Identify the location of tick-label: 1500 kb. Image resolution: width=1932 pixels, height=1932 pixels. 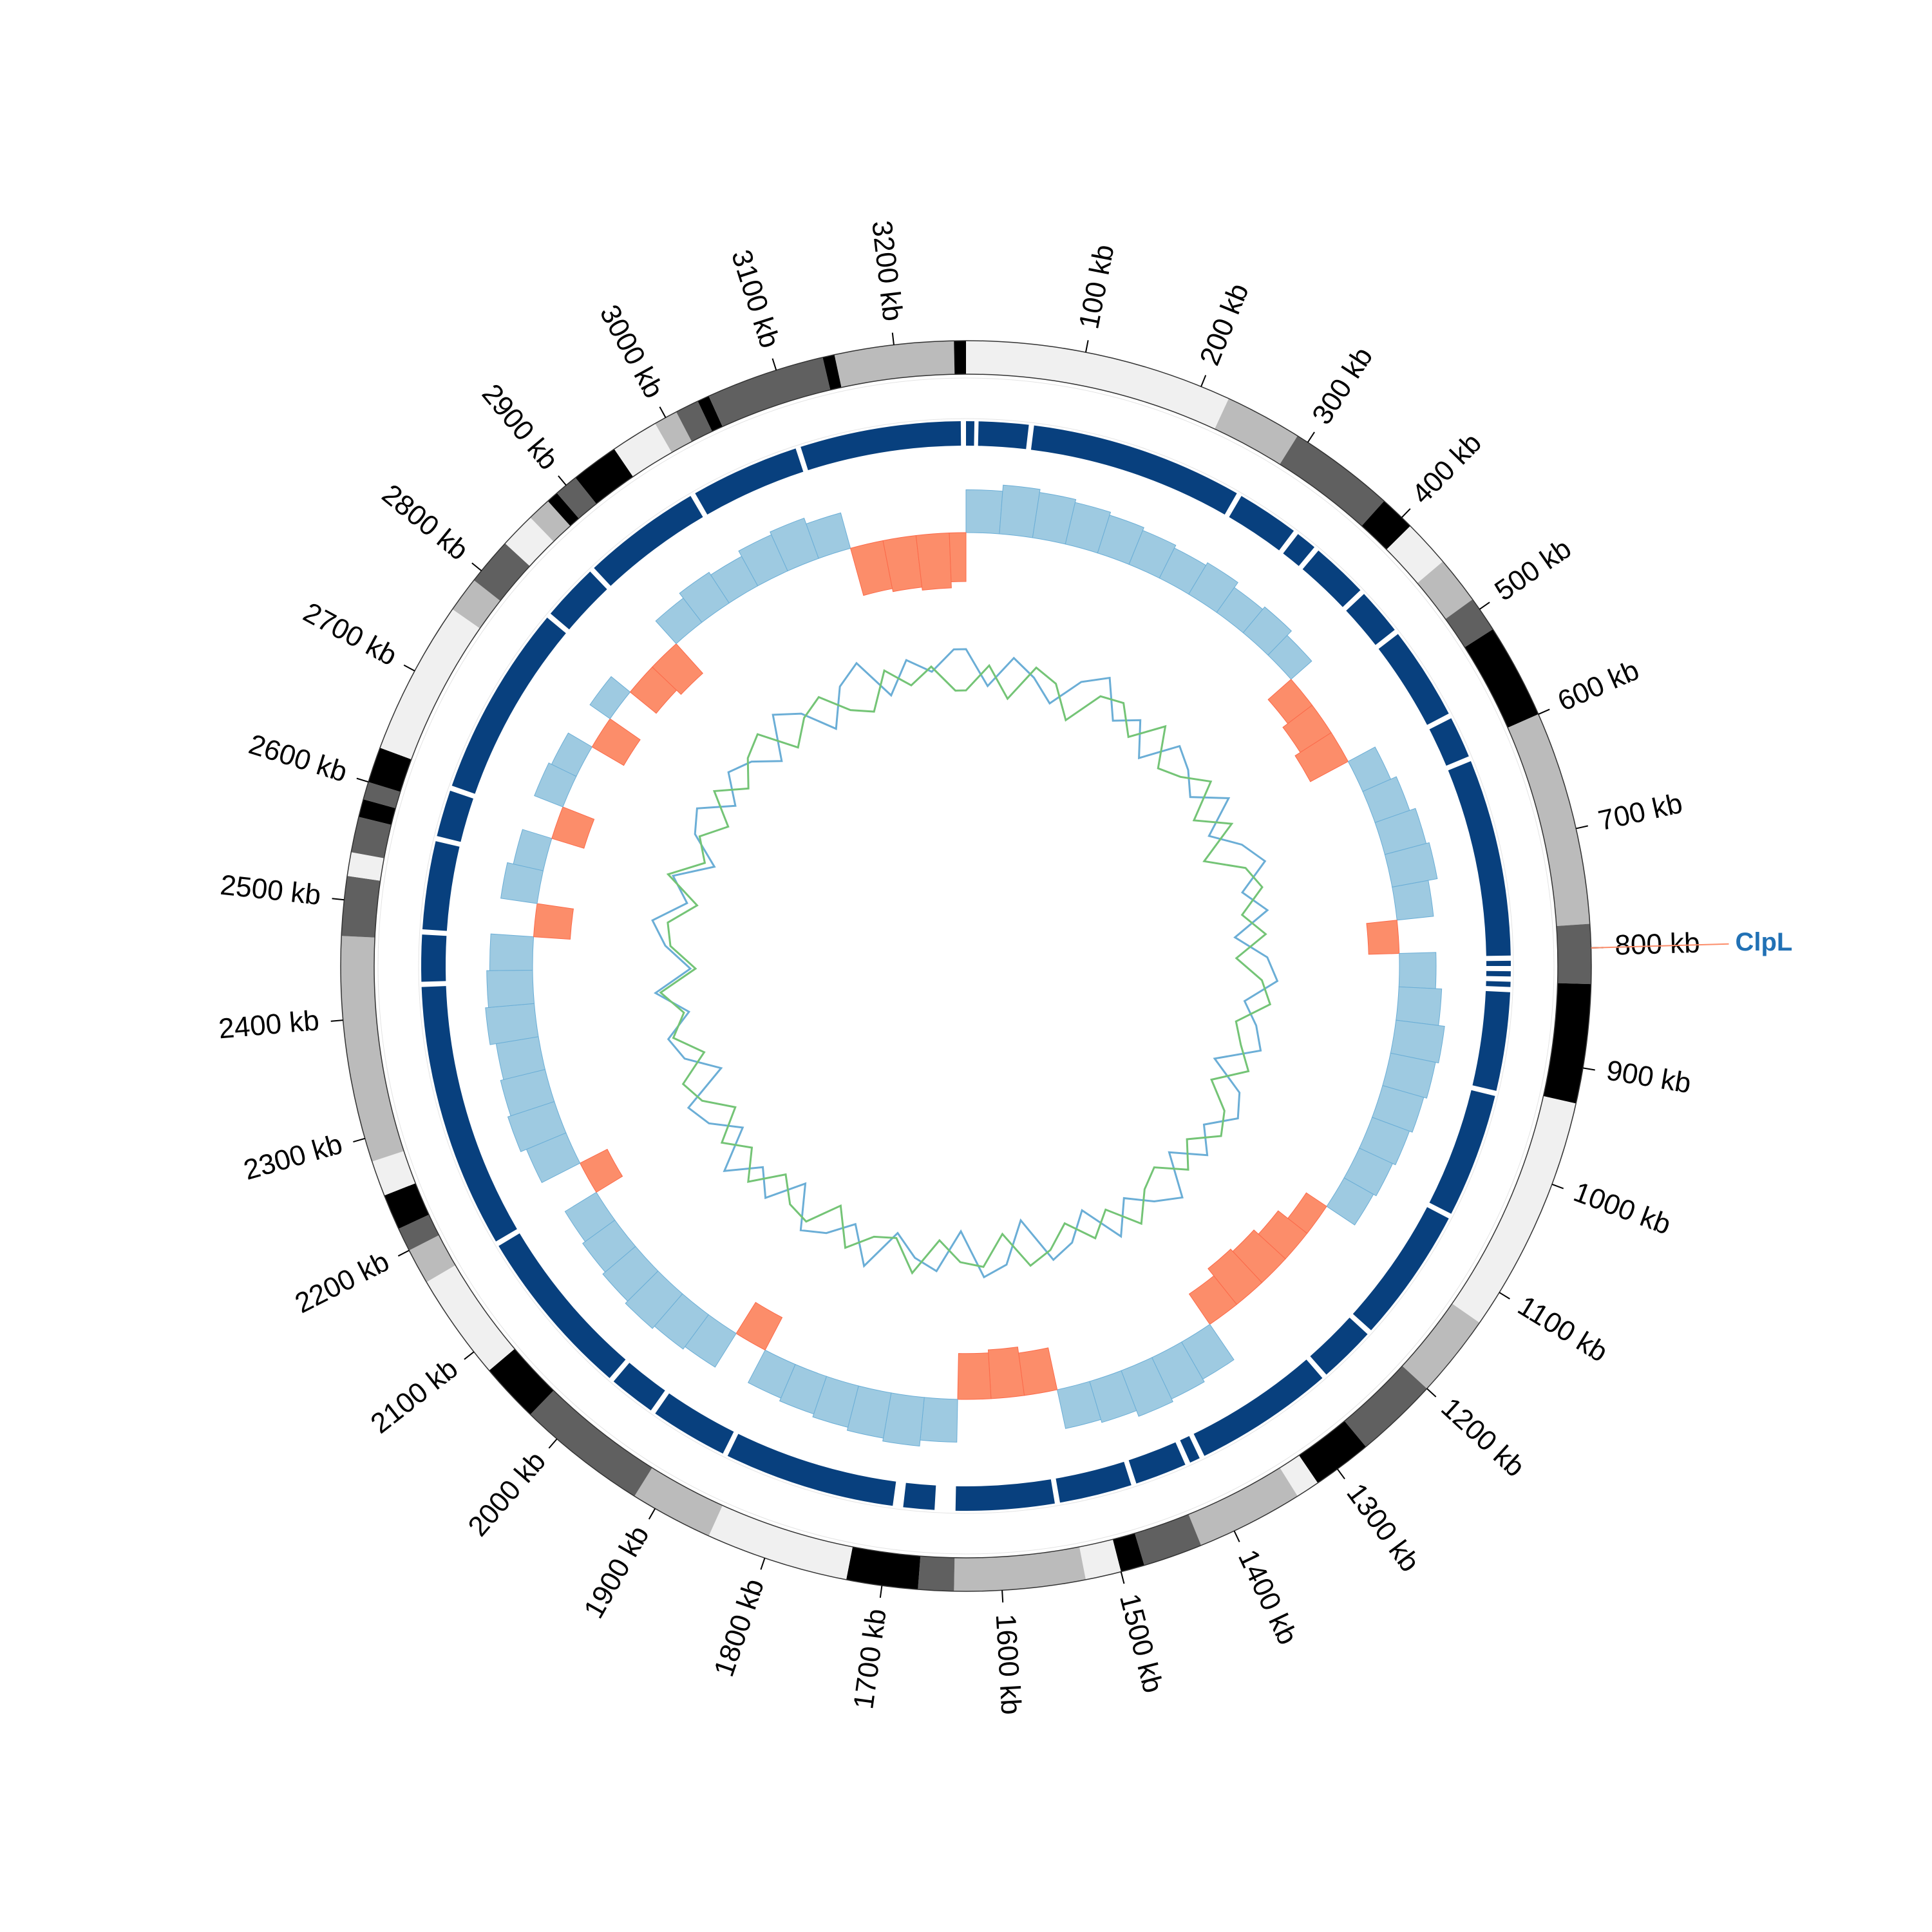
(1141, 1643).